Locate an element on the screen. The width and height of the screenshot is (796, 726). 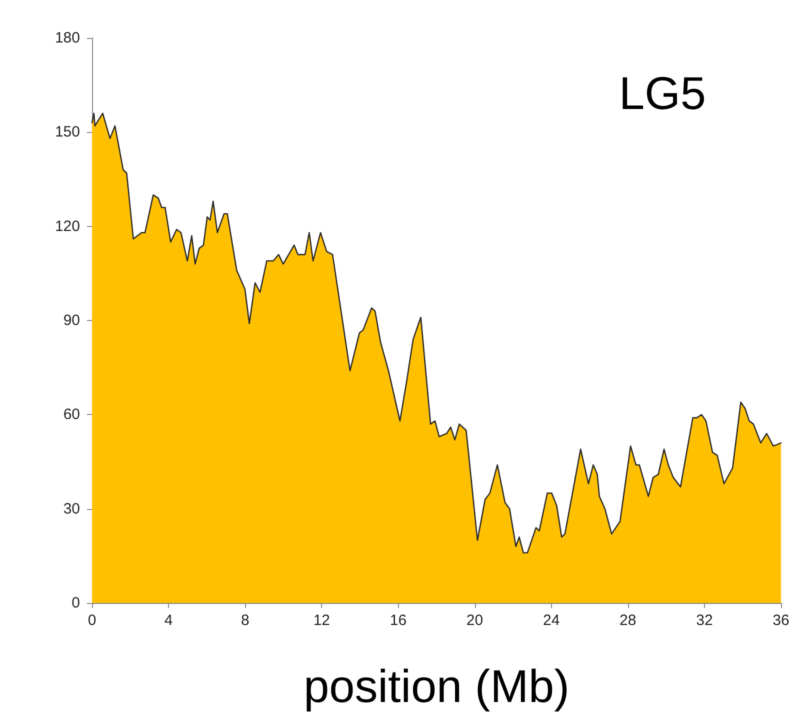
x-tick-label: 24 is located at coordinates (551, 620).